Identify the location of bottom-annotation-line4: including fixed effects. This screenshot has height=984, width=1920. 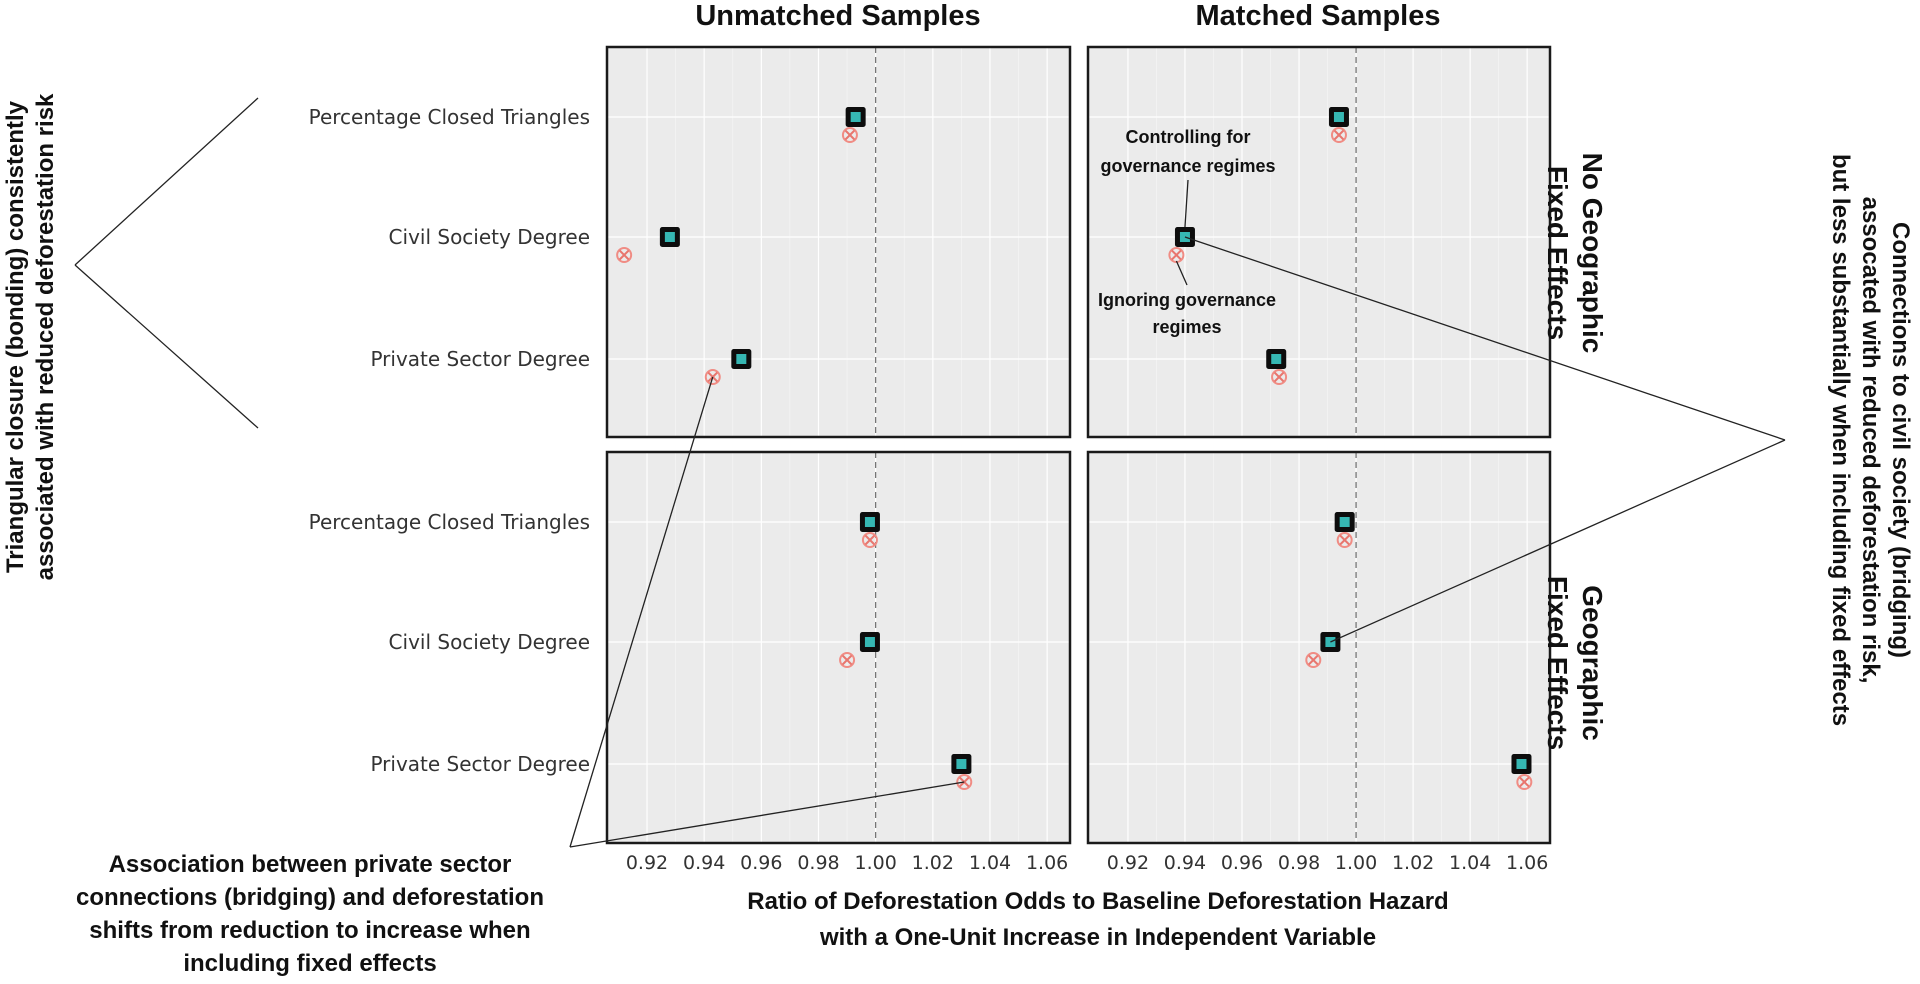
(309, 963).